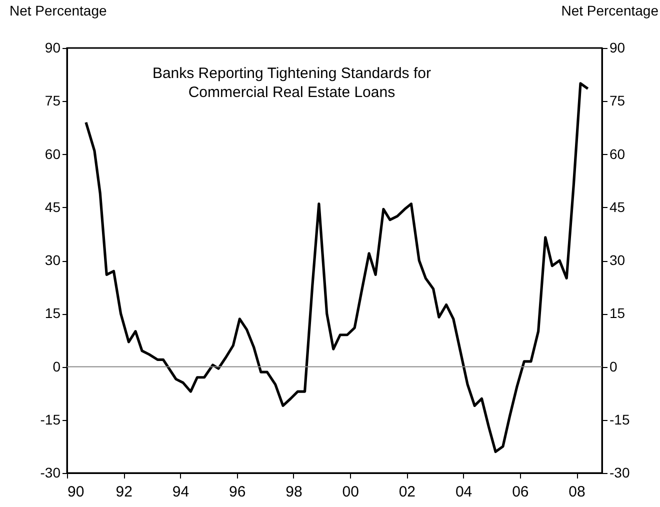 Image resolution: width=660 pixels, height=507 pixels. I want to click on y2-tick-label: 60, so click(618, 154).